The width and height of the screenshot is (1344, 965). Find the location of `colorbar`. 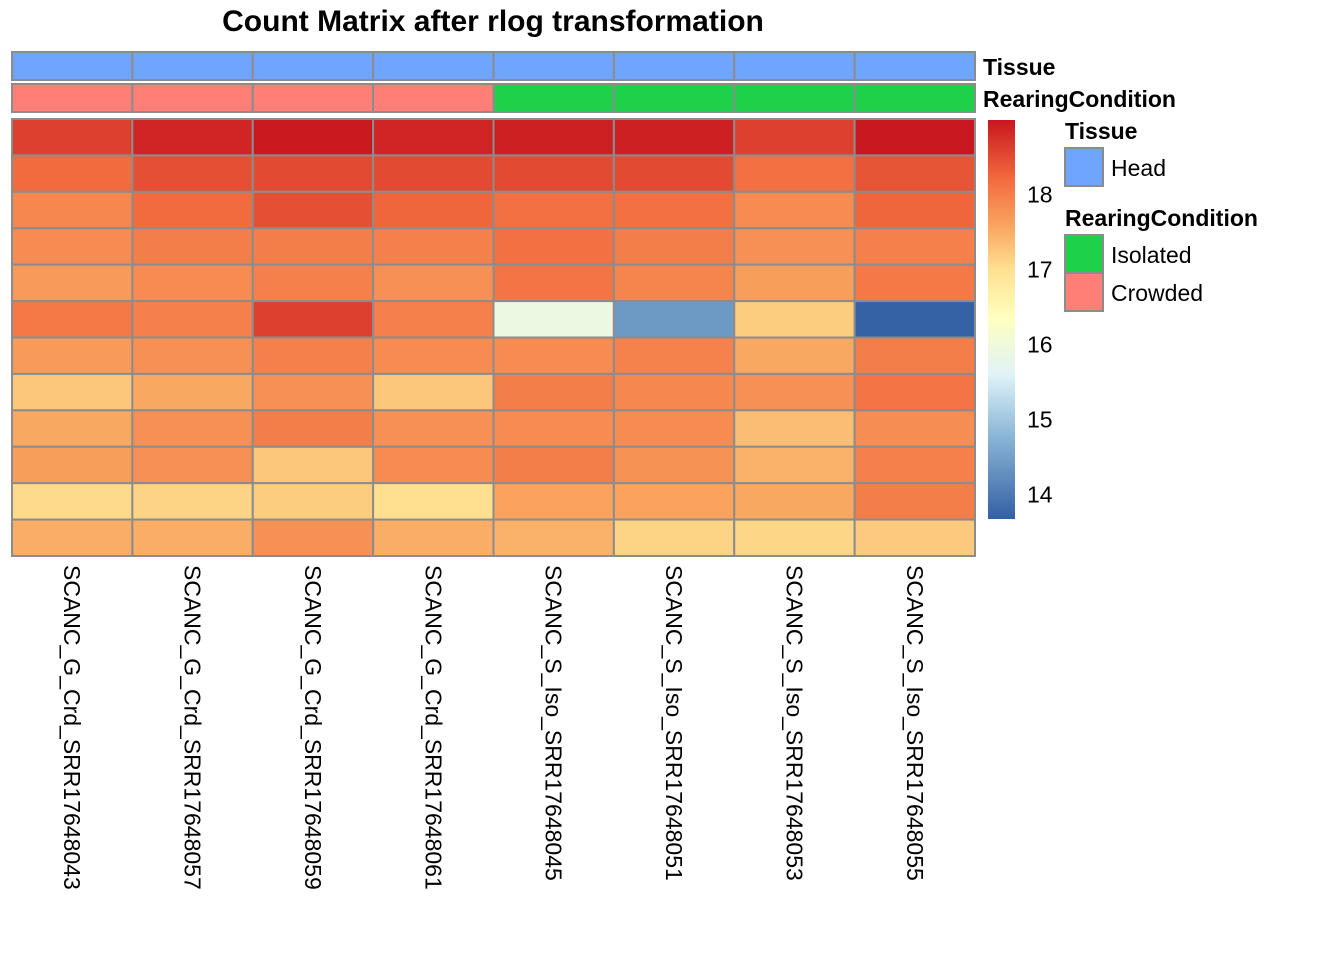

colorbar is located at coordinates (1001, 319).